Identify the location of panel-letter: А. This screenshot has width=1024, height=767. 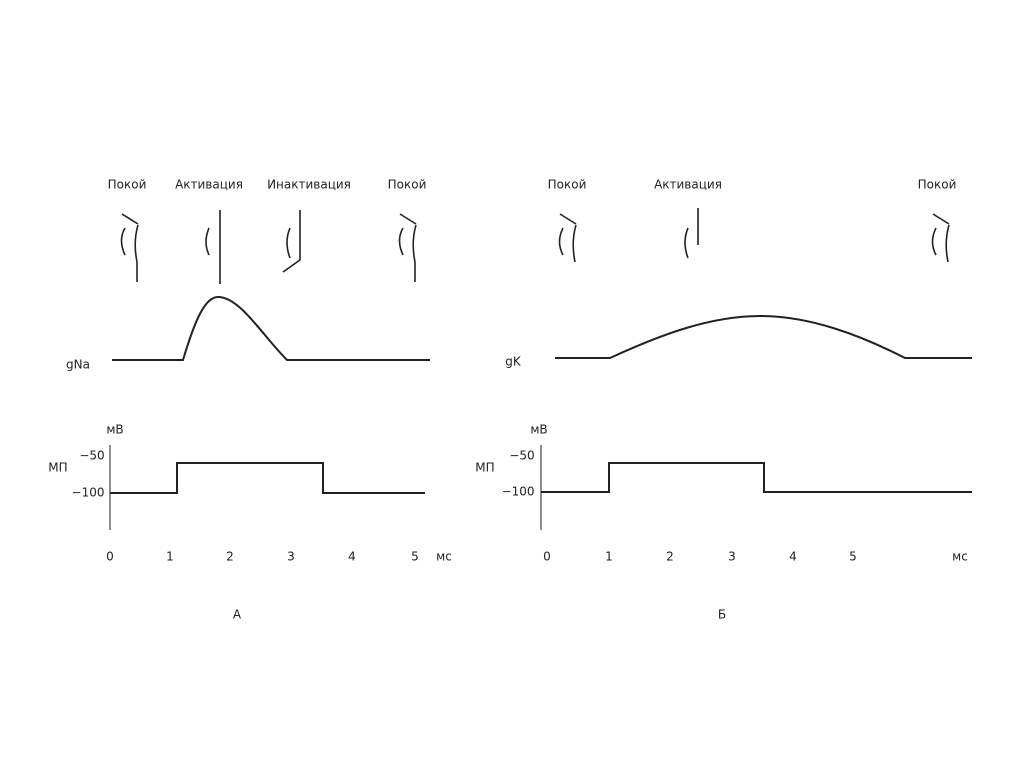
(237, 615).